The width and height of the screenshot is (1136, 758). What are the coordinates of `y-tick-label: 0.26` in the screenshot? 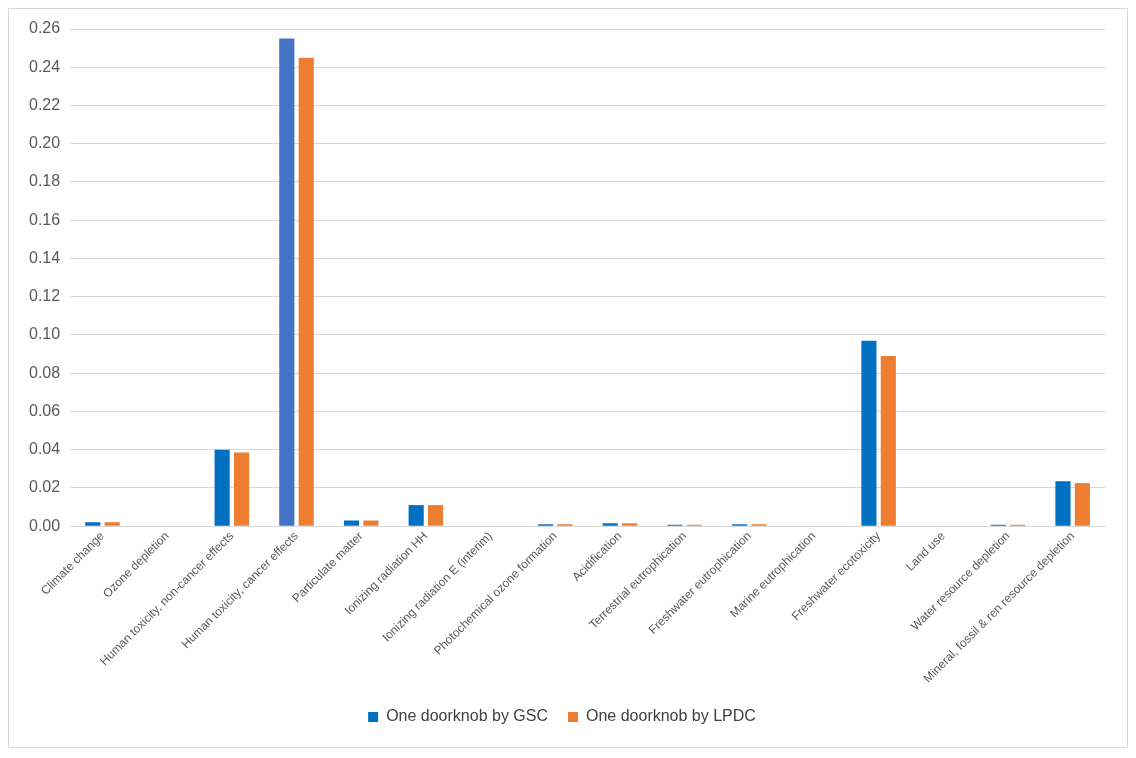 It's located at (45, 28).